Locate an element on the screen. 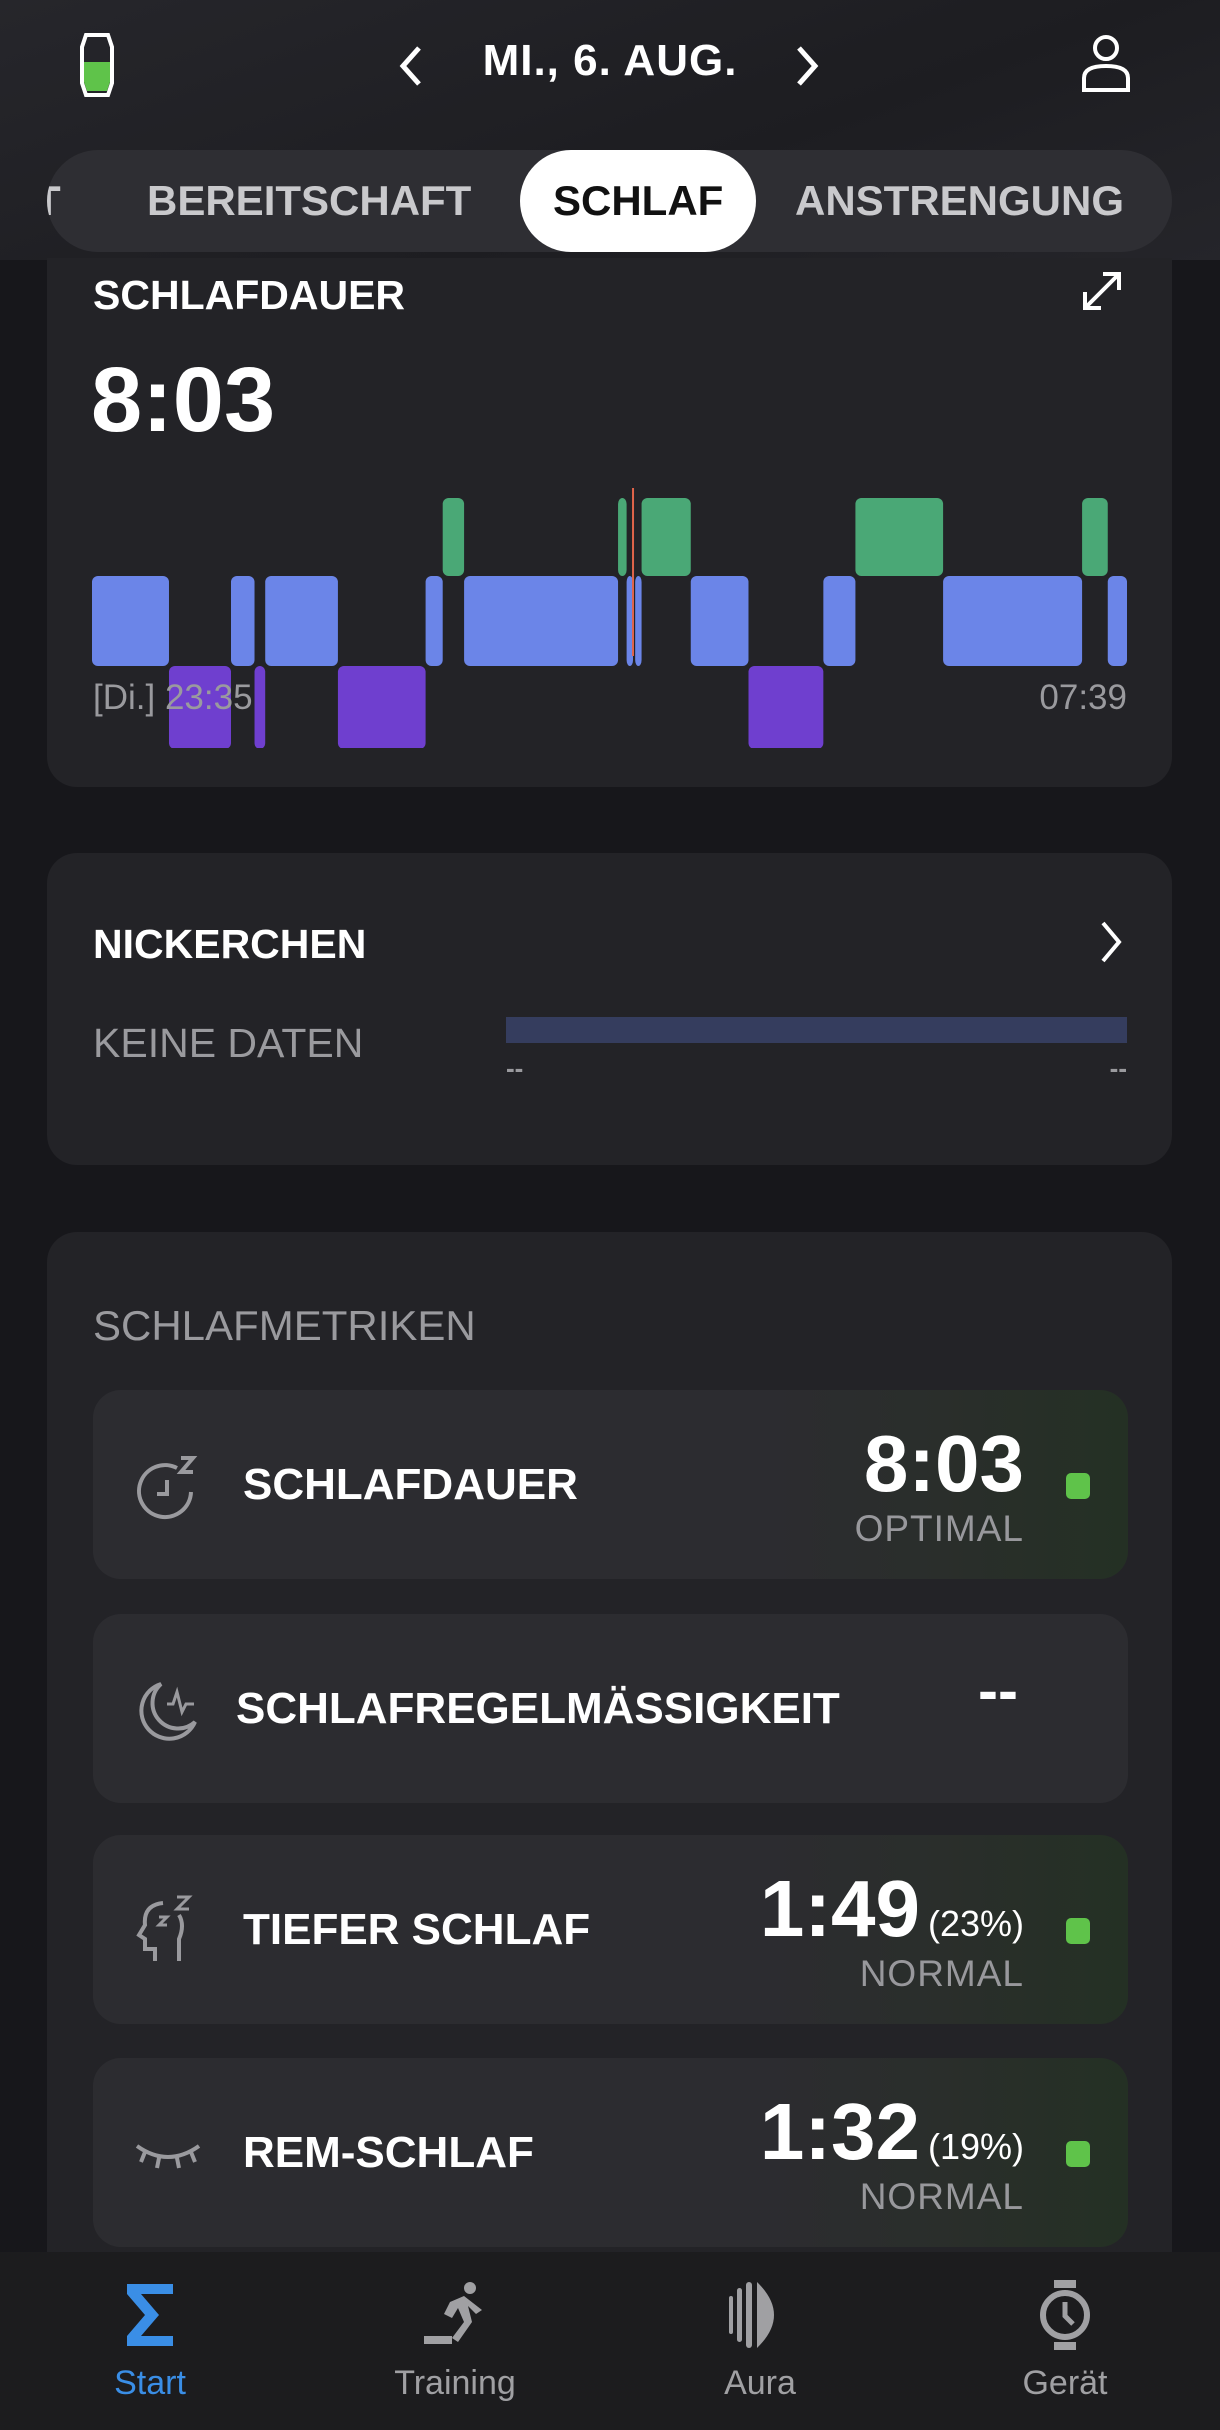  chart-end-label: 07:39 is located at coordinates (1083, 697).